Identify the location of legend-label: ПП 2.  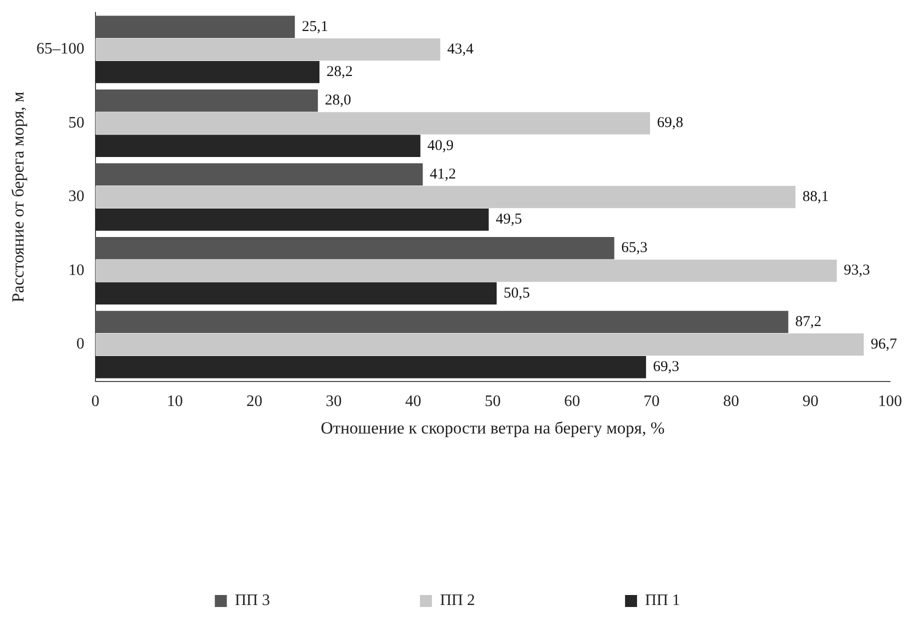
(458, 601).